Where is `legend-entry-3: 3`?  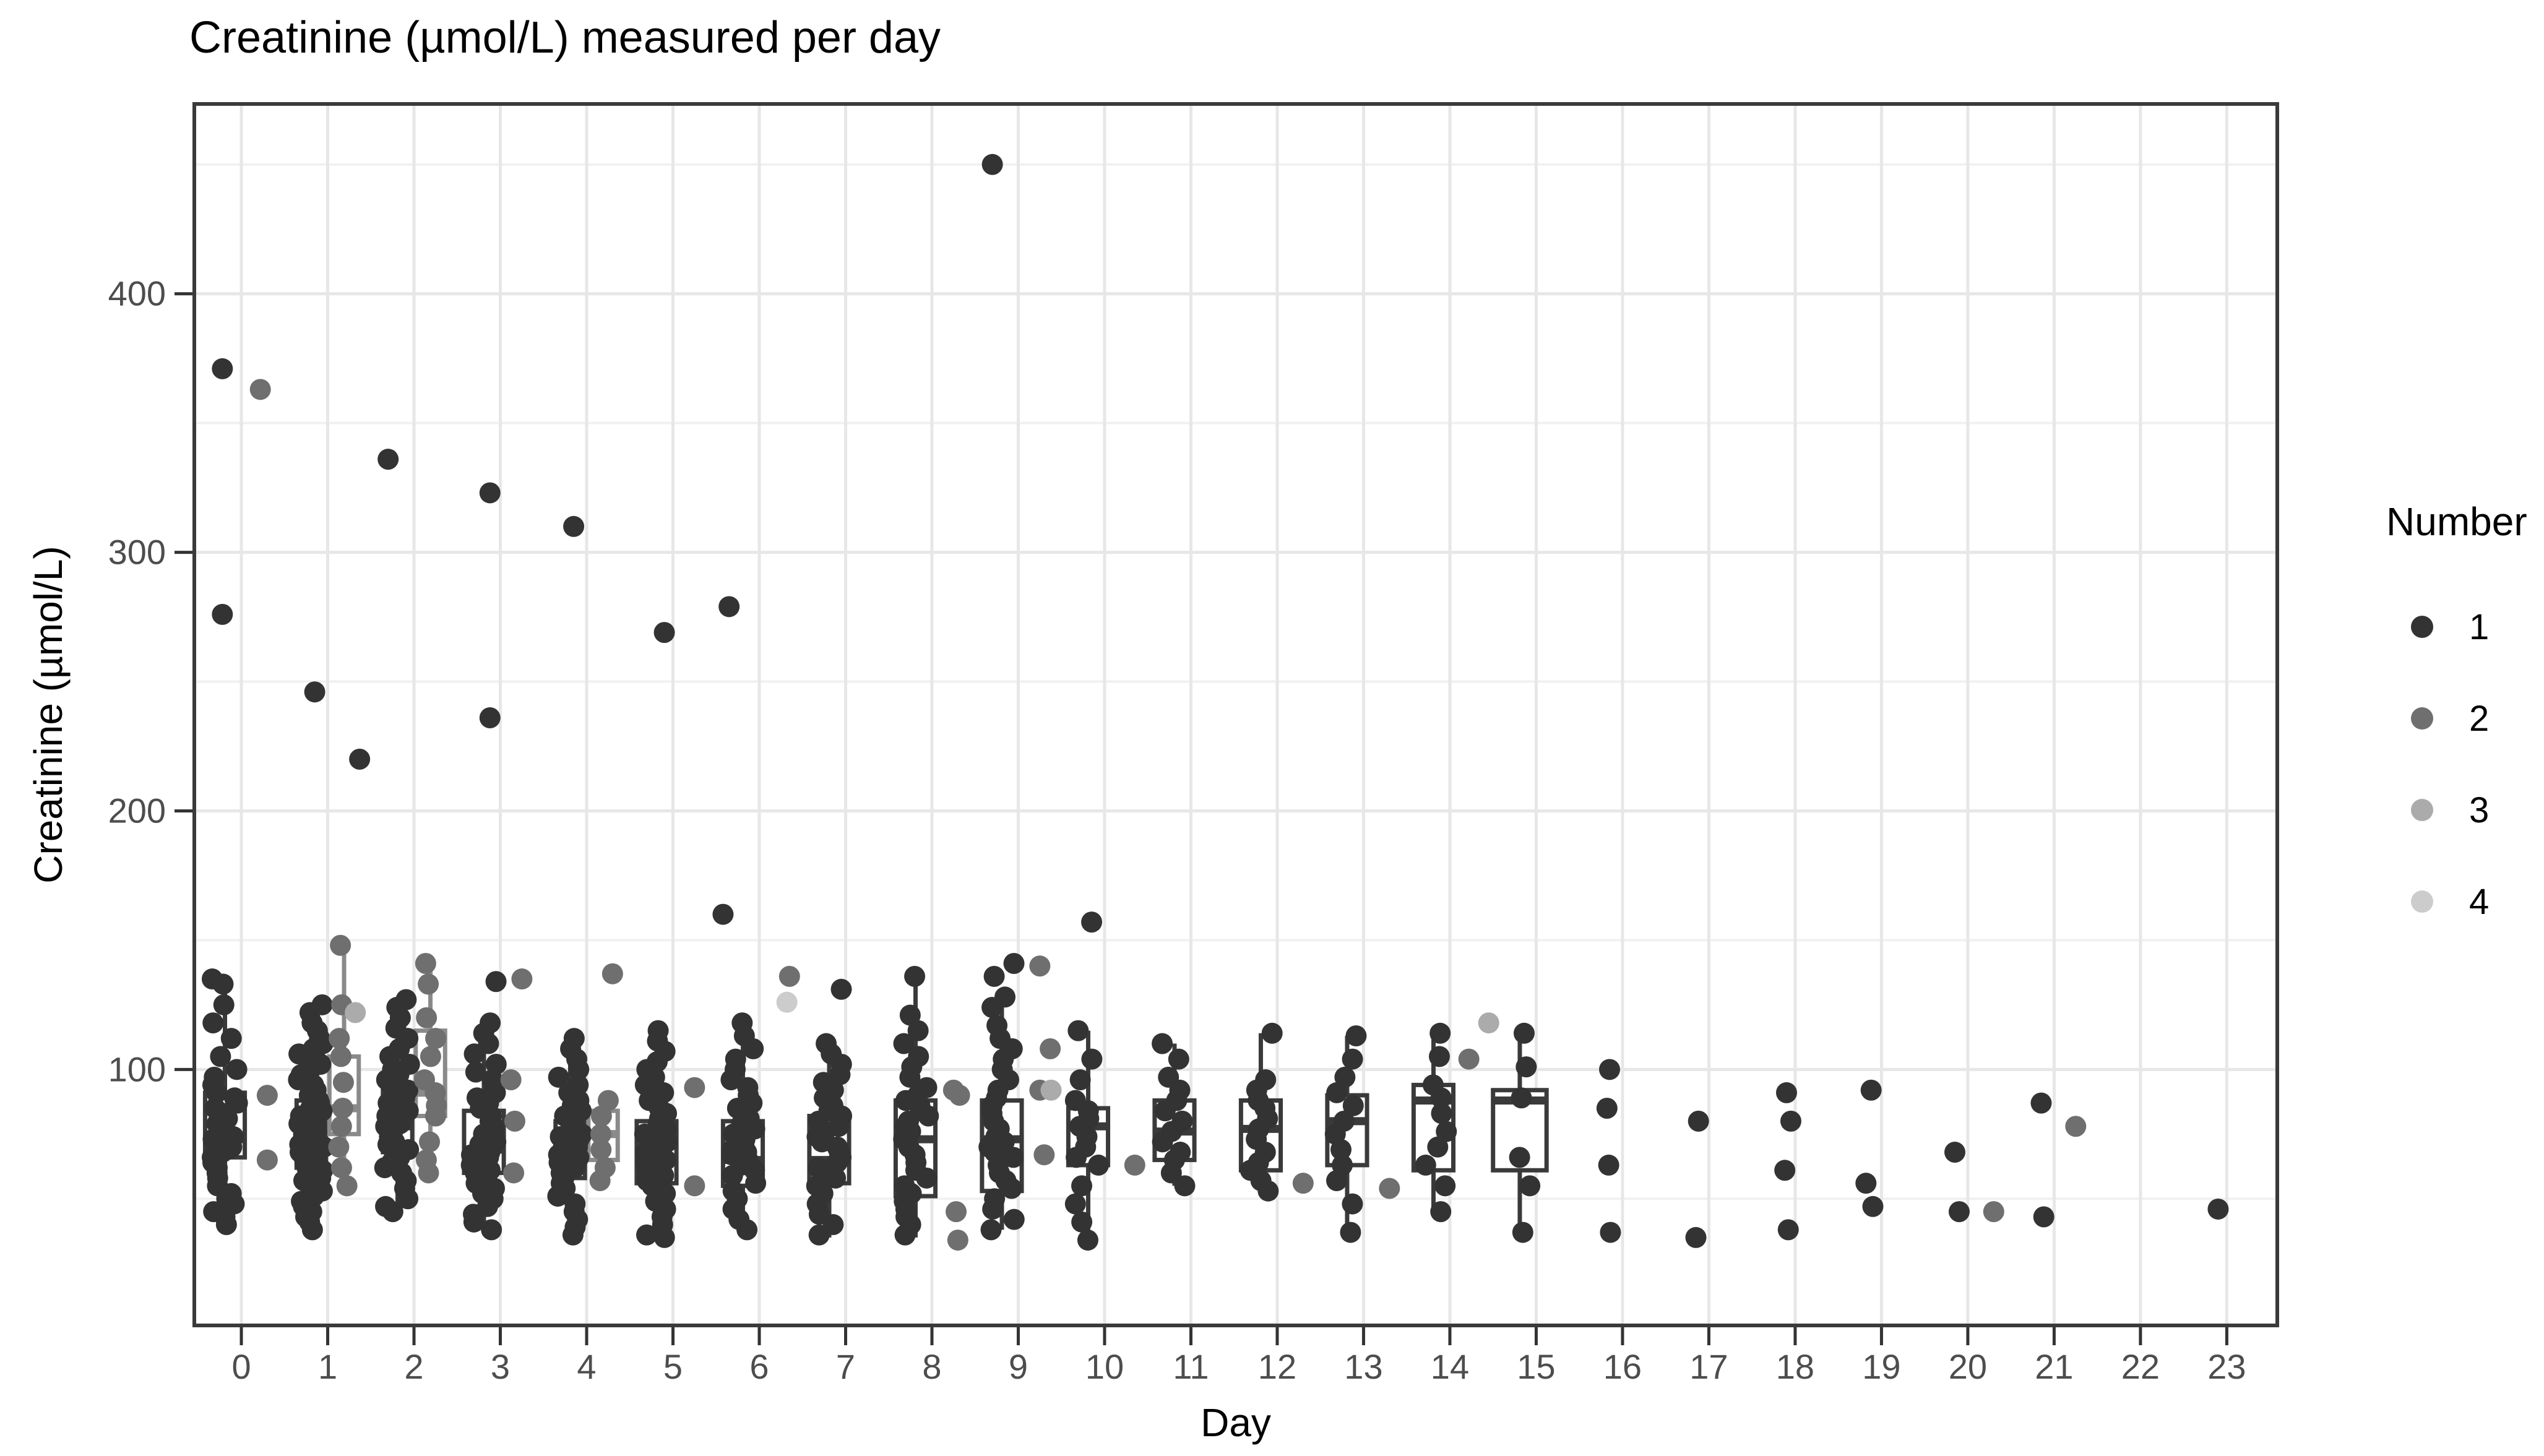 legend-entry-3: 3 is located at coordinates (2457, 810).